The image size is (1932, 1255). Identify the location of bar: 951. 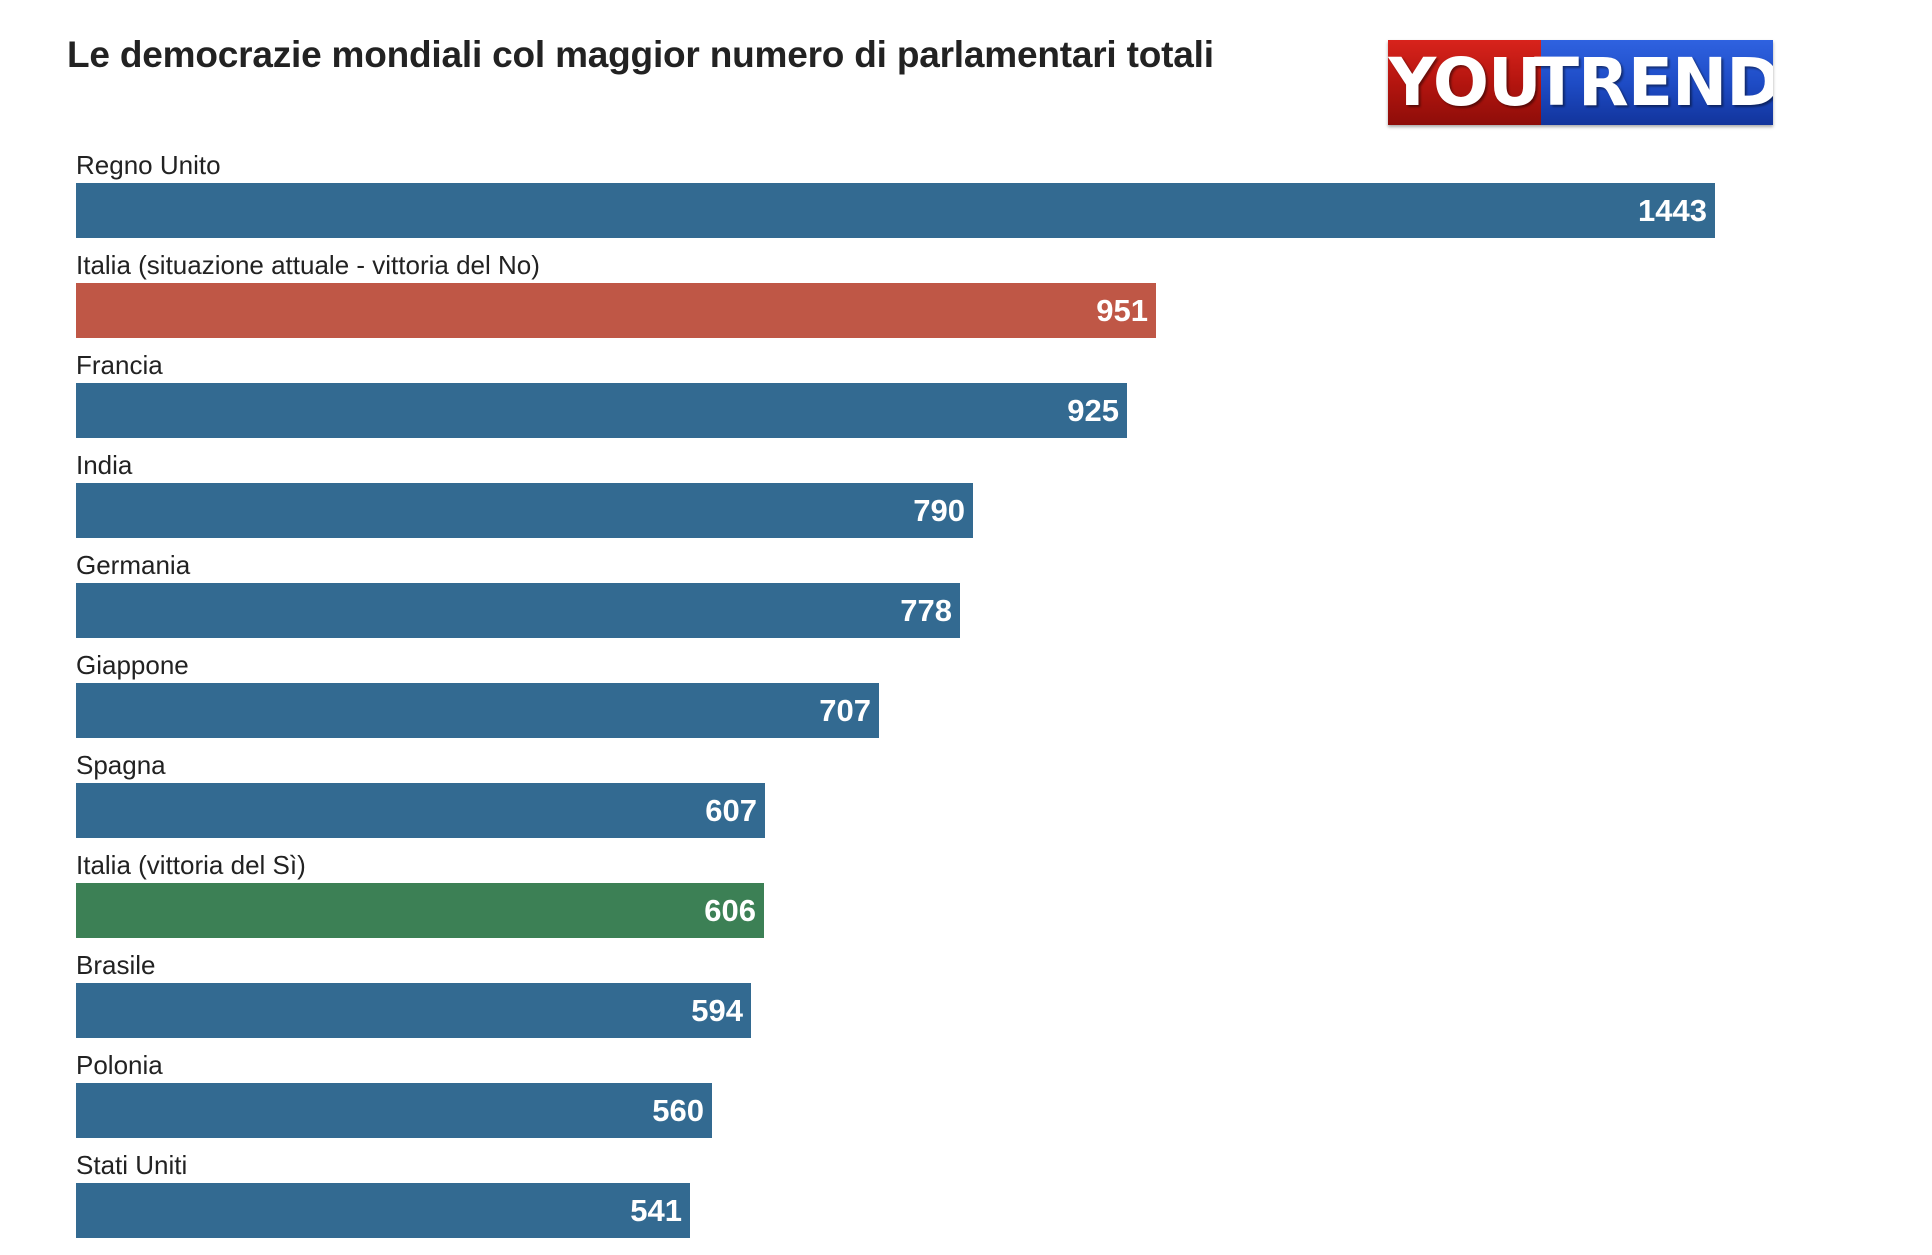
(616, 310).